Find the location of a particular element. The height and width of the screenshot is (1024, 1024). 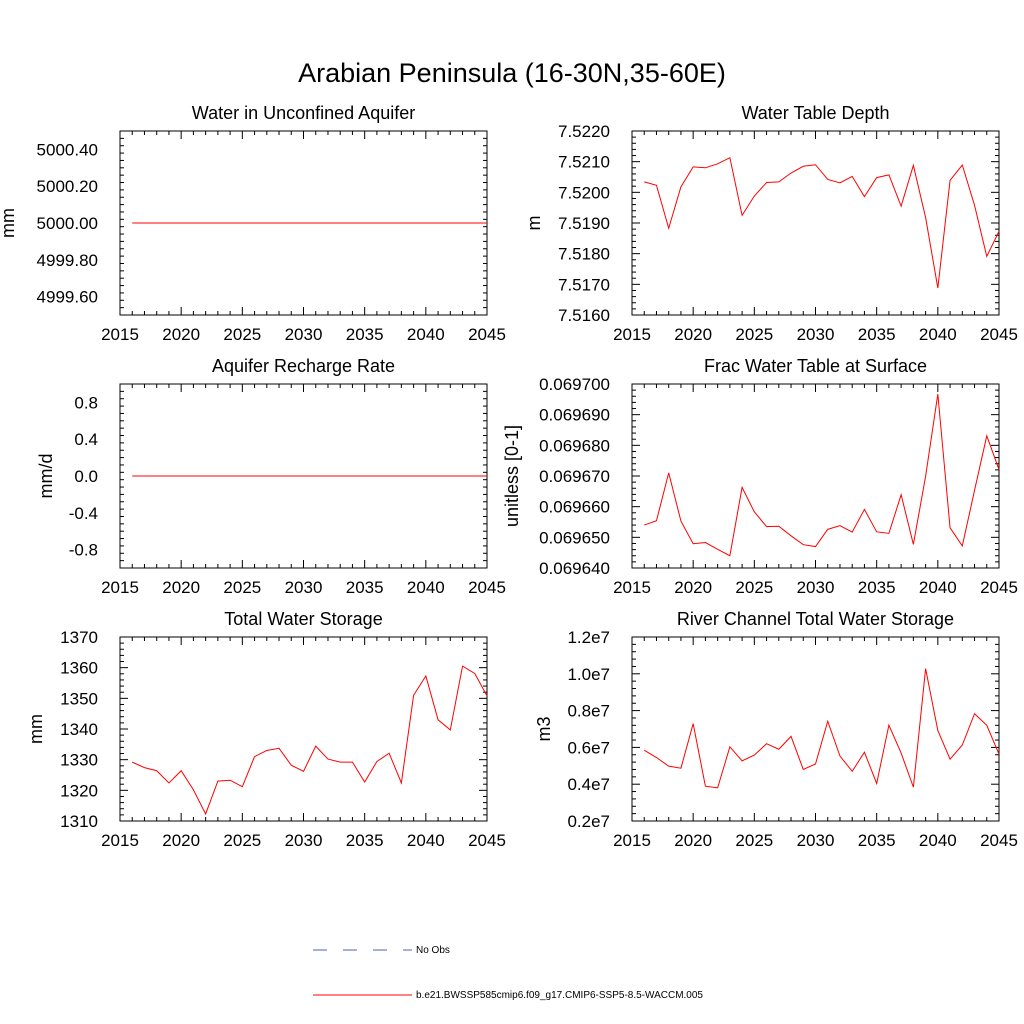

y-axis-label: unitless [0-1] is located at coordinates (512, 476).